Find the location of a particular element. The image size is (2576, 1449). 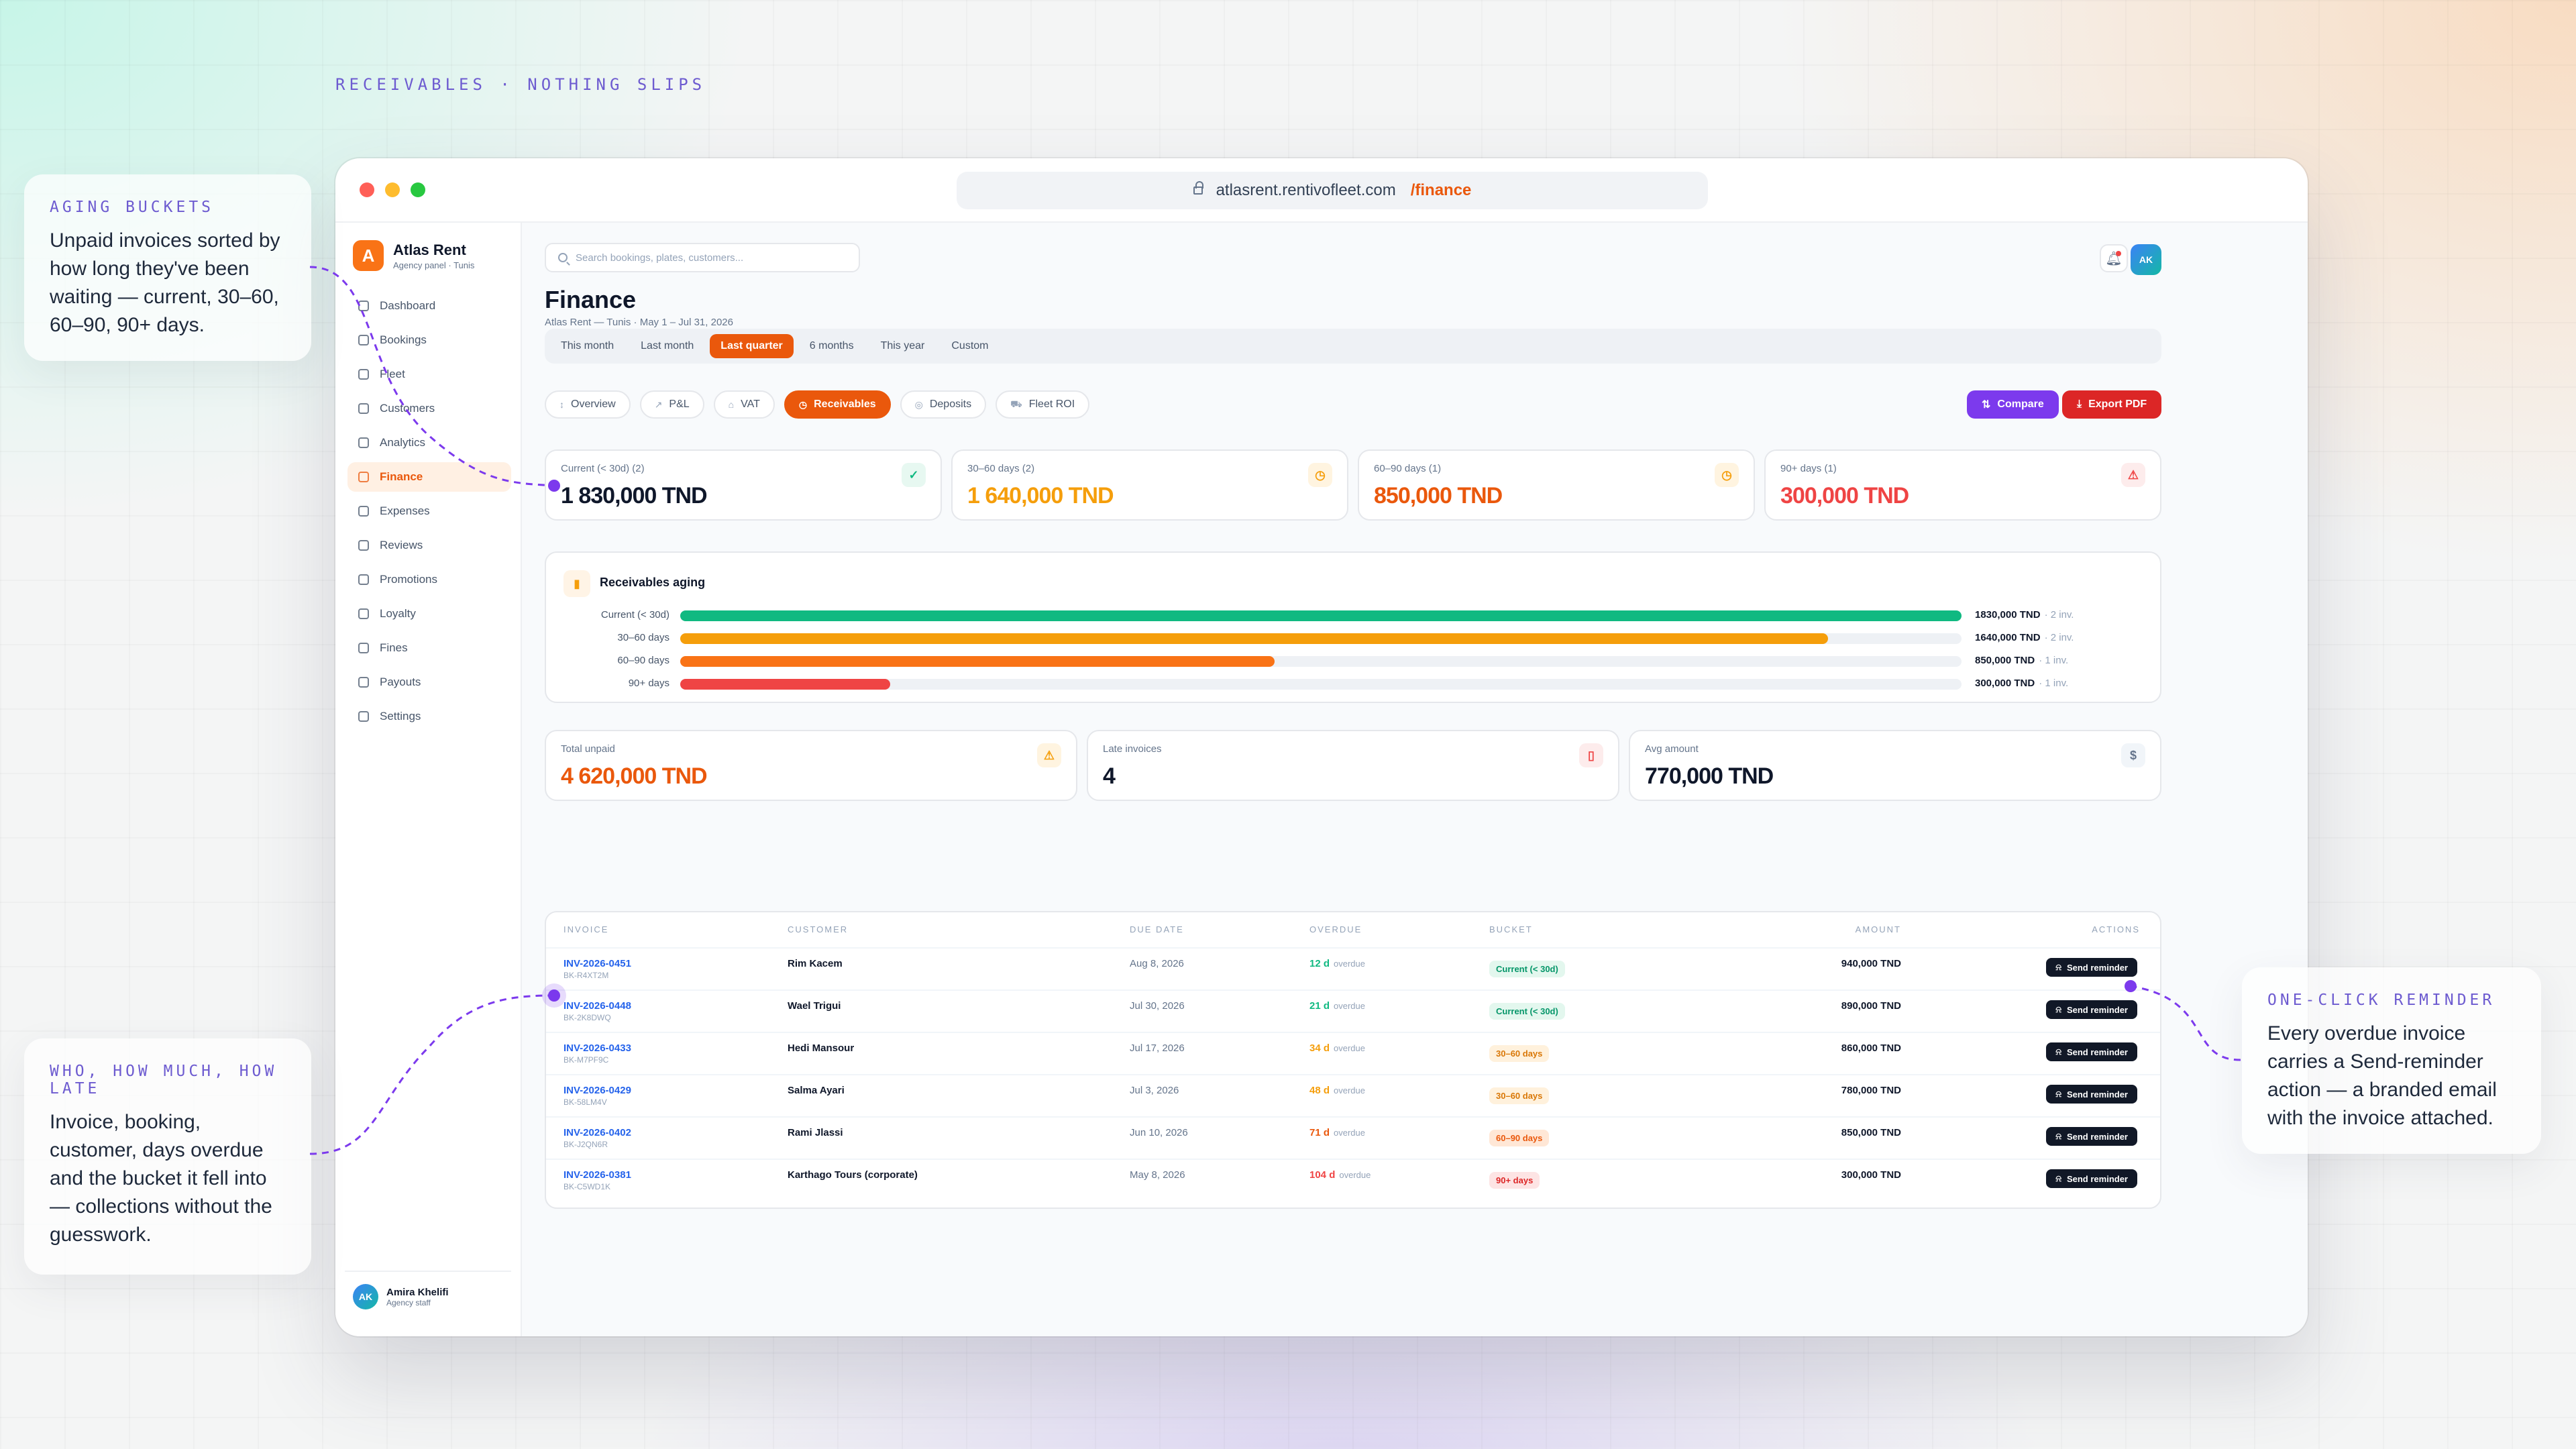

tab-deposits: ◎ Deposits is located at coordinates (943, 404).